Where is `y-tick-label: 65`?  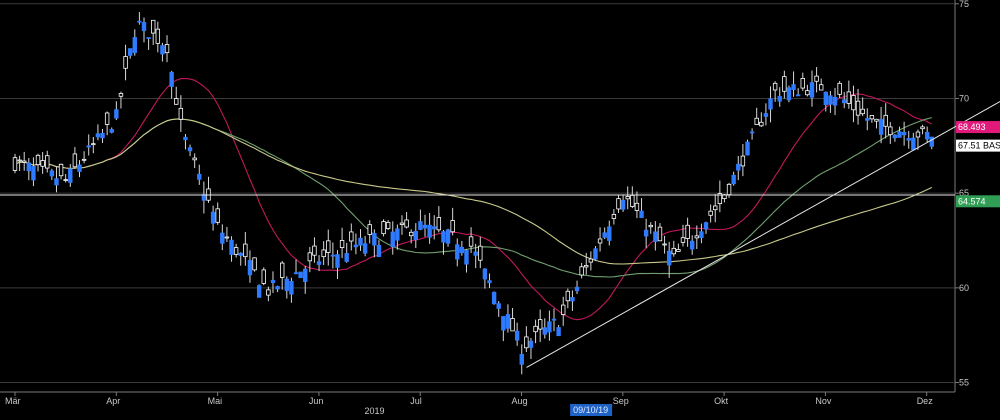 y-tick-label: 65 is located at coordinates (964, 193).